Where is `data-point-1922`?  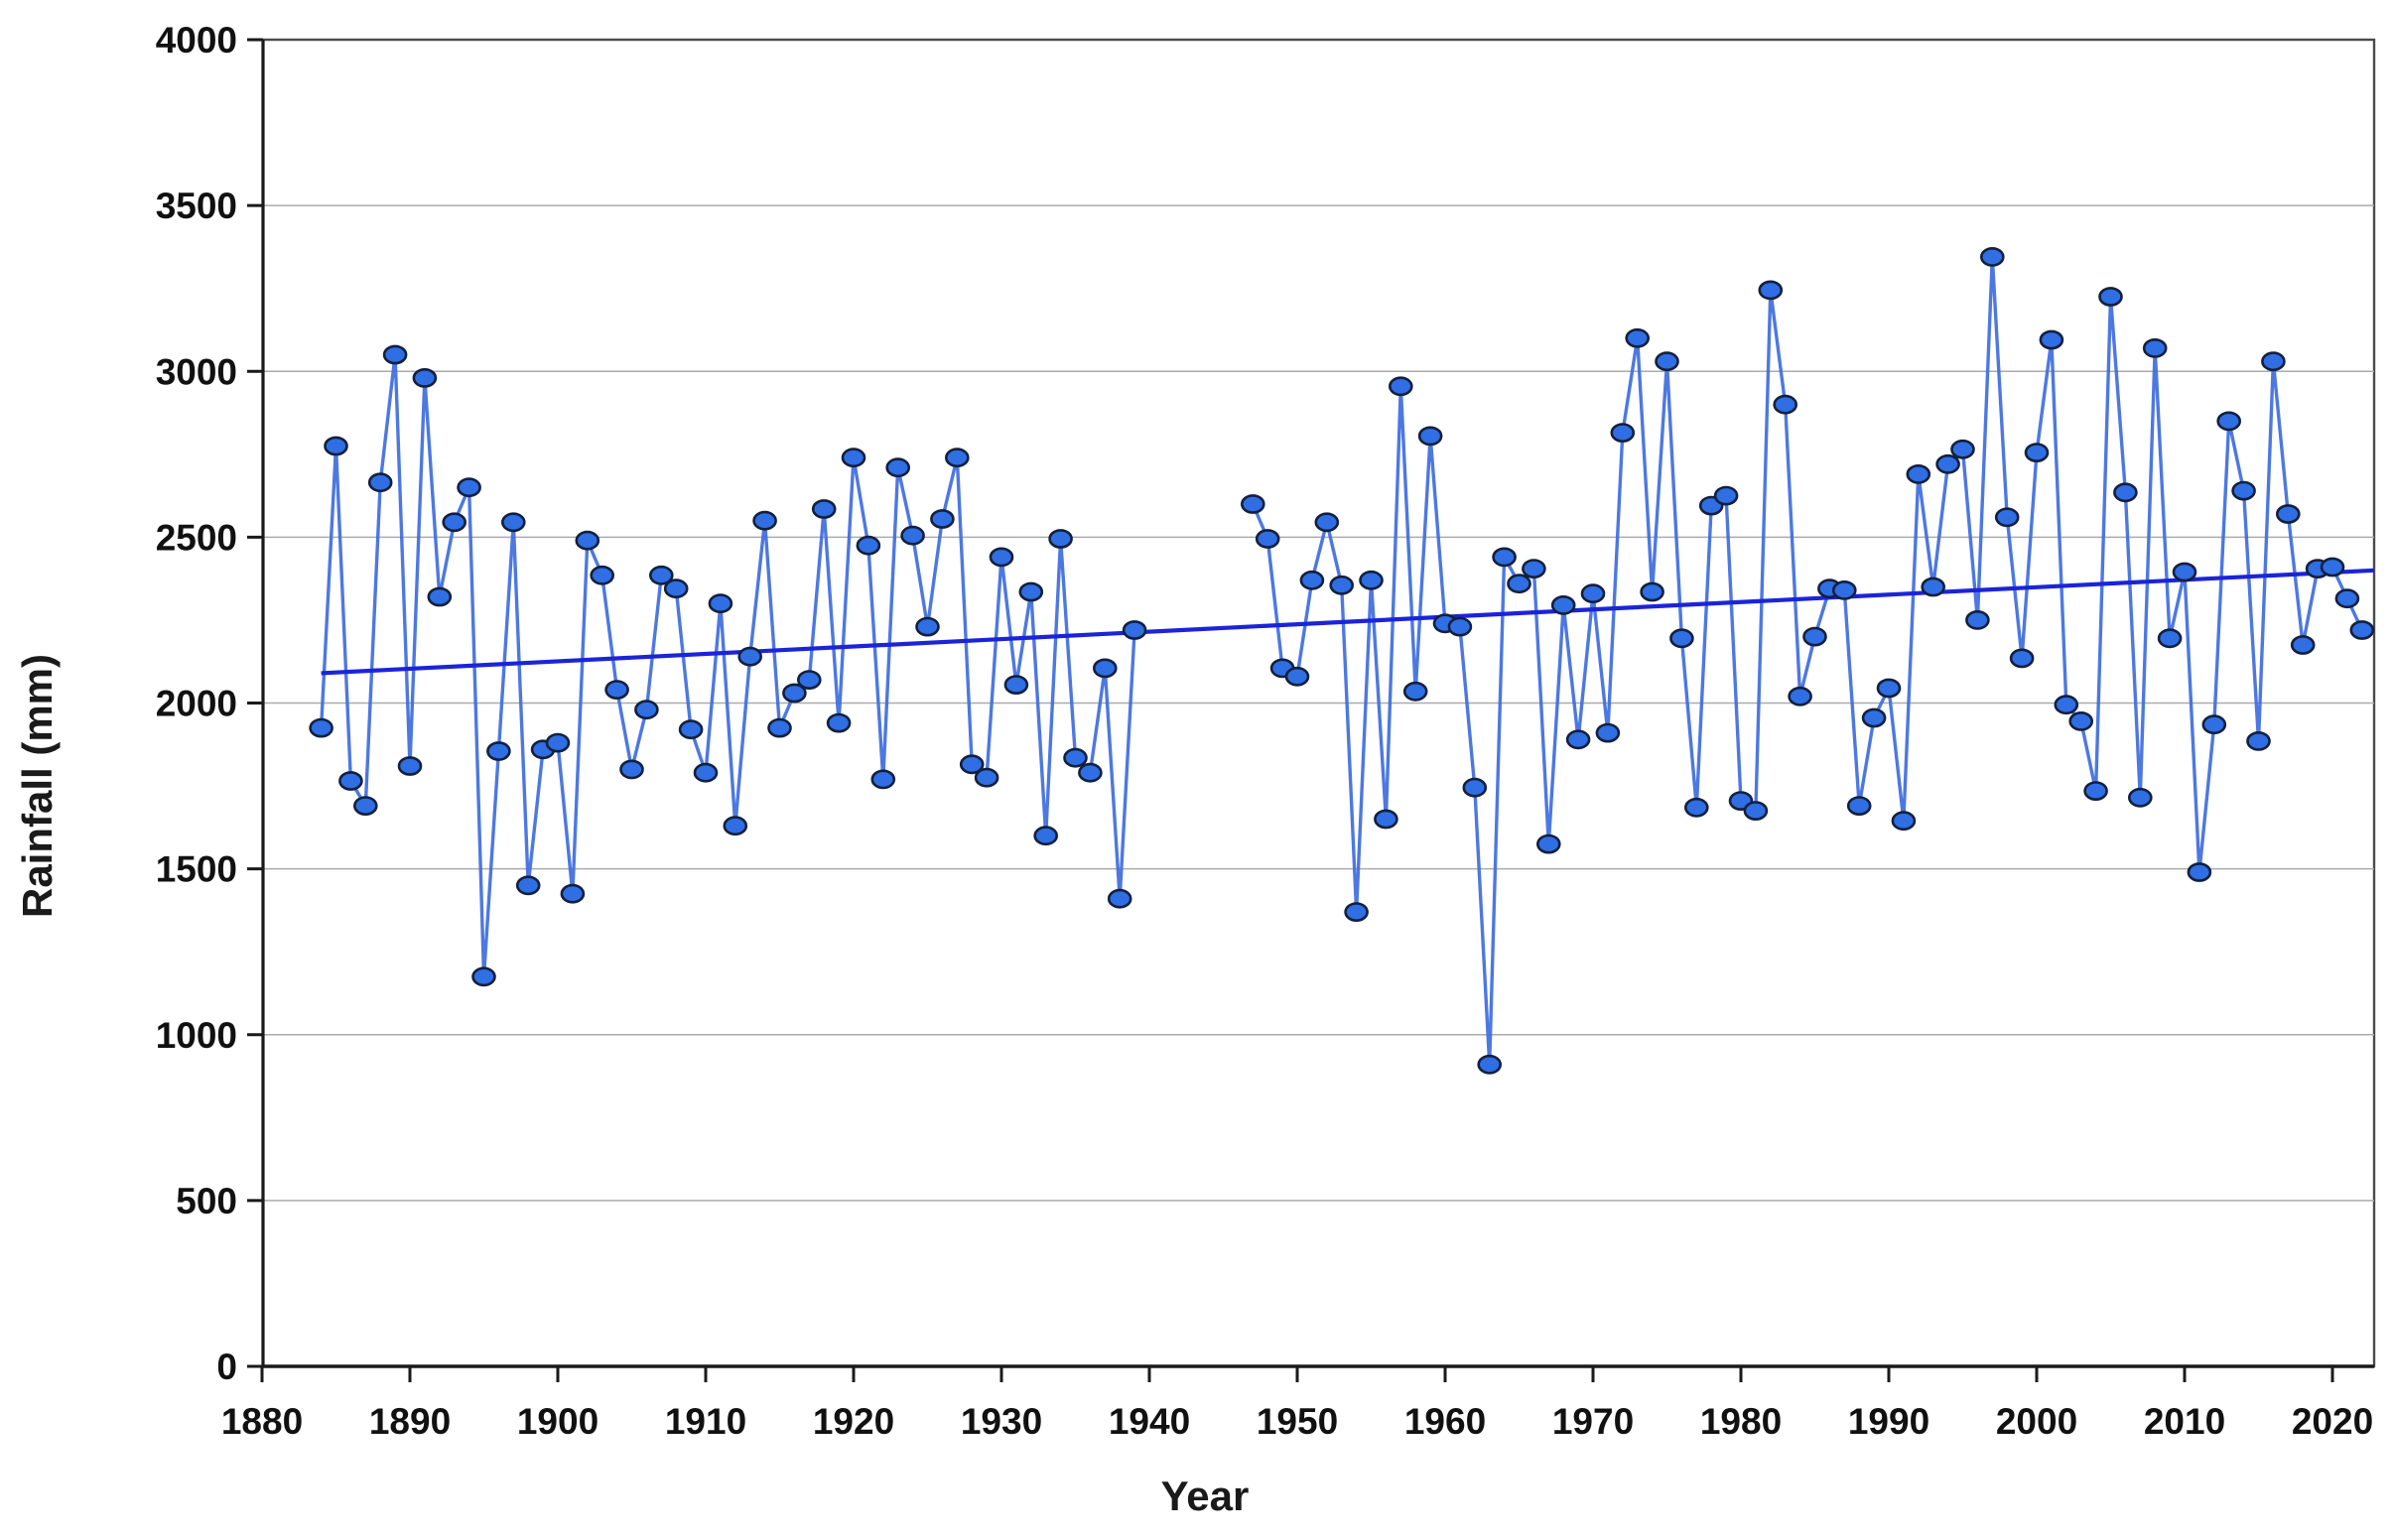
data-point-1922 is located at coordinates (883, 779).